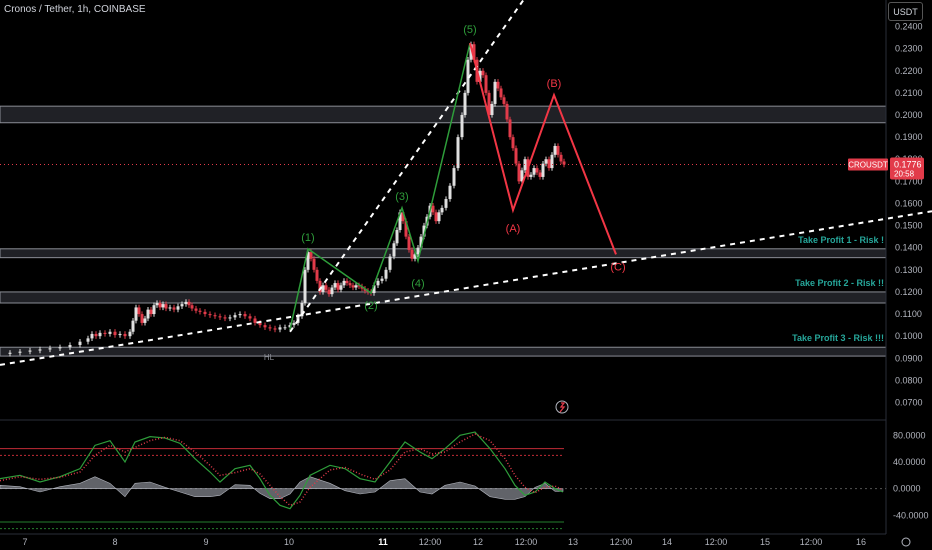 This screenshot has height=550, width=932. What do you see at coordinates (909, 336) in the screenshot?
I see `price-tick-label-14: 0.1000` at bounding box center [909, 336].